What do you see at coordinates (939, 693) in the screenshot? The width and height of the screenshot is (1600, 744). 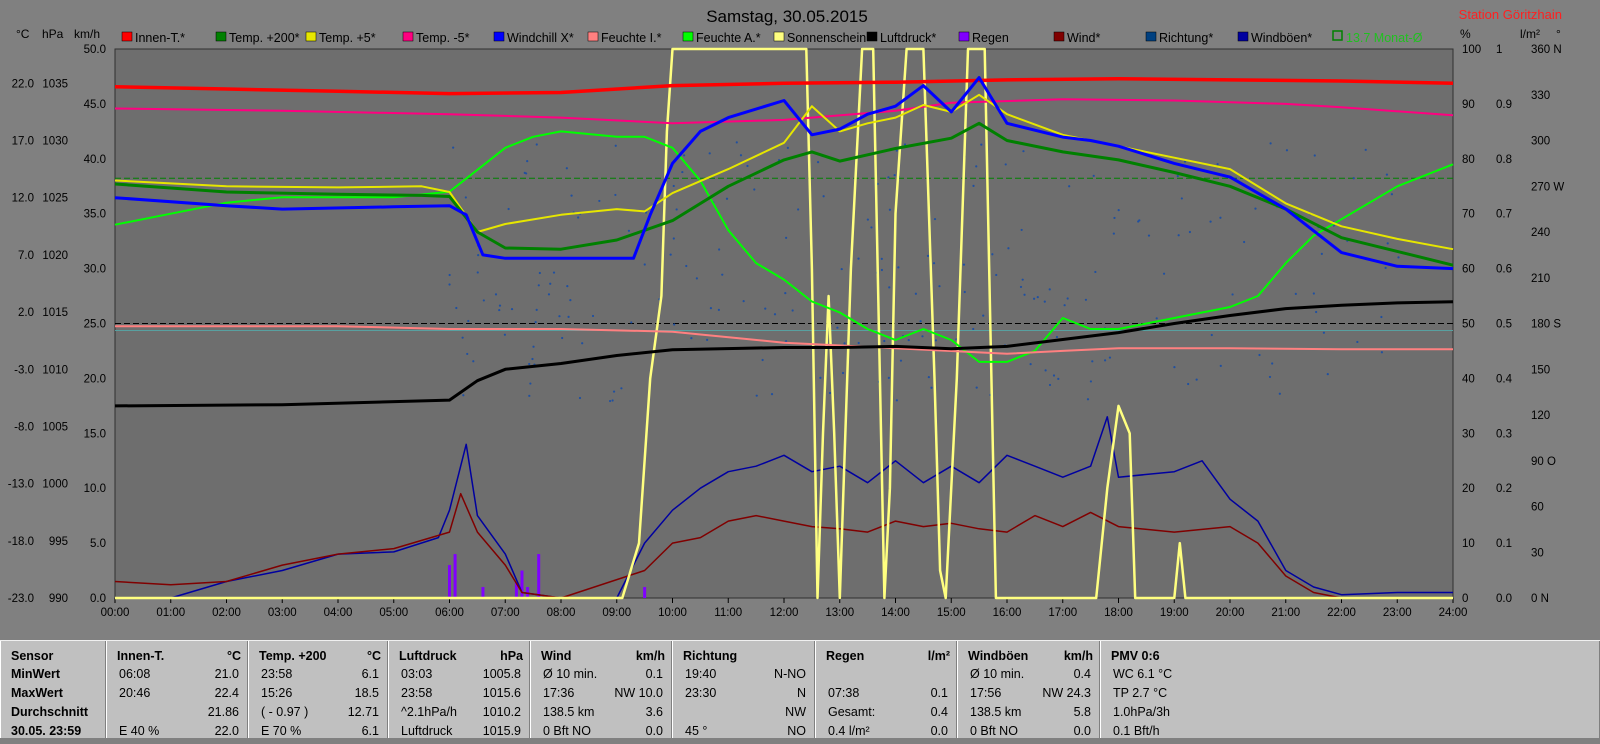 I see `cell-right: 0.1` at bounding box center [939, 693].